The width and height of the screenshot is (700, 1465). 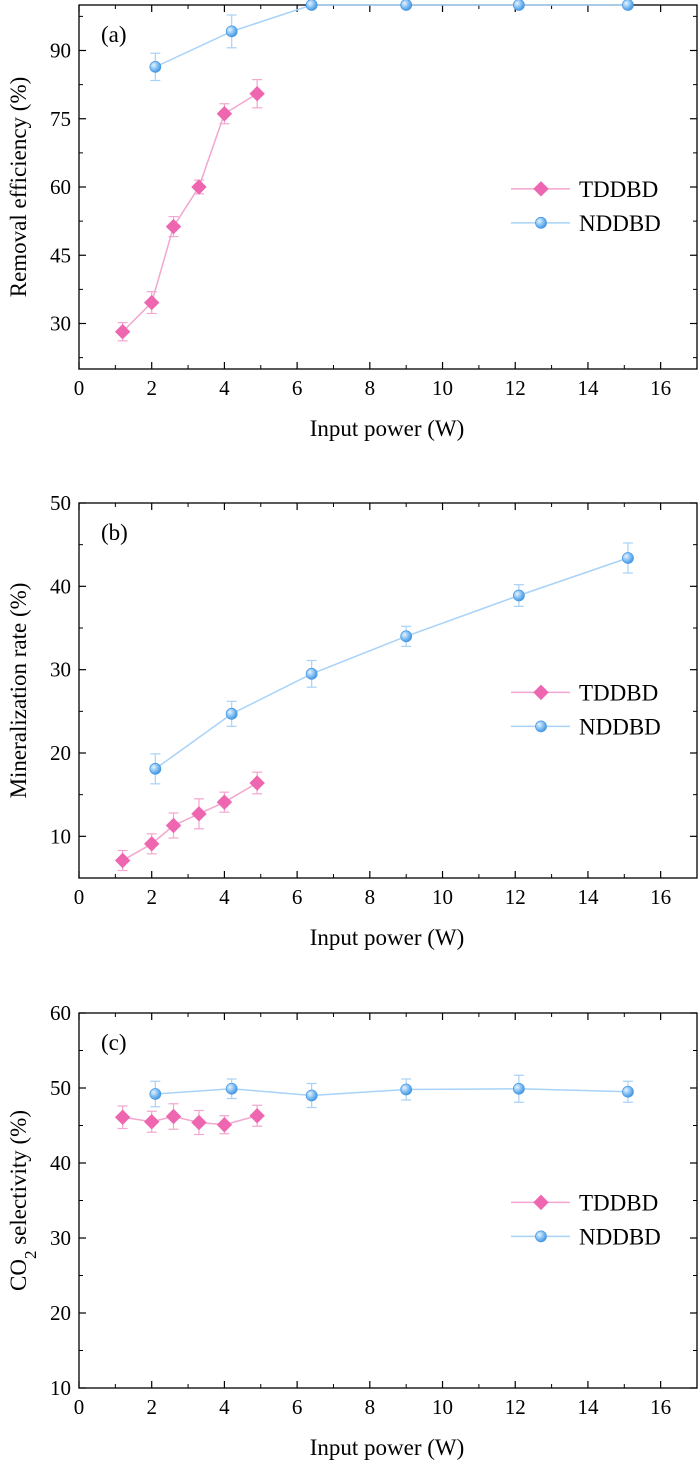 I want to click on x-tick-label: 12, so click(x=515, y=388).